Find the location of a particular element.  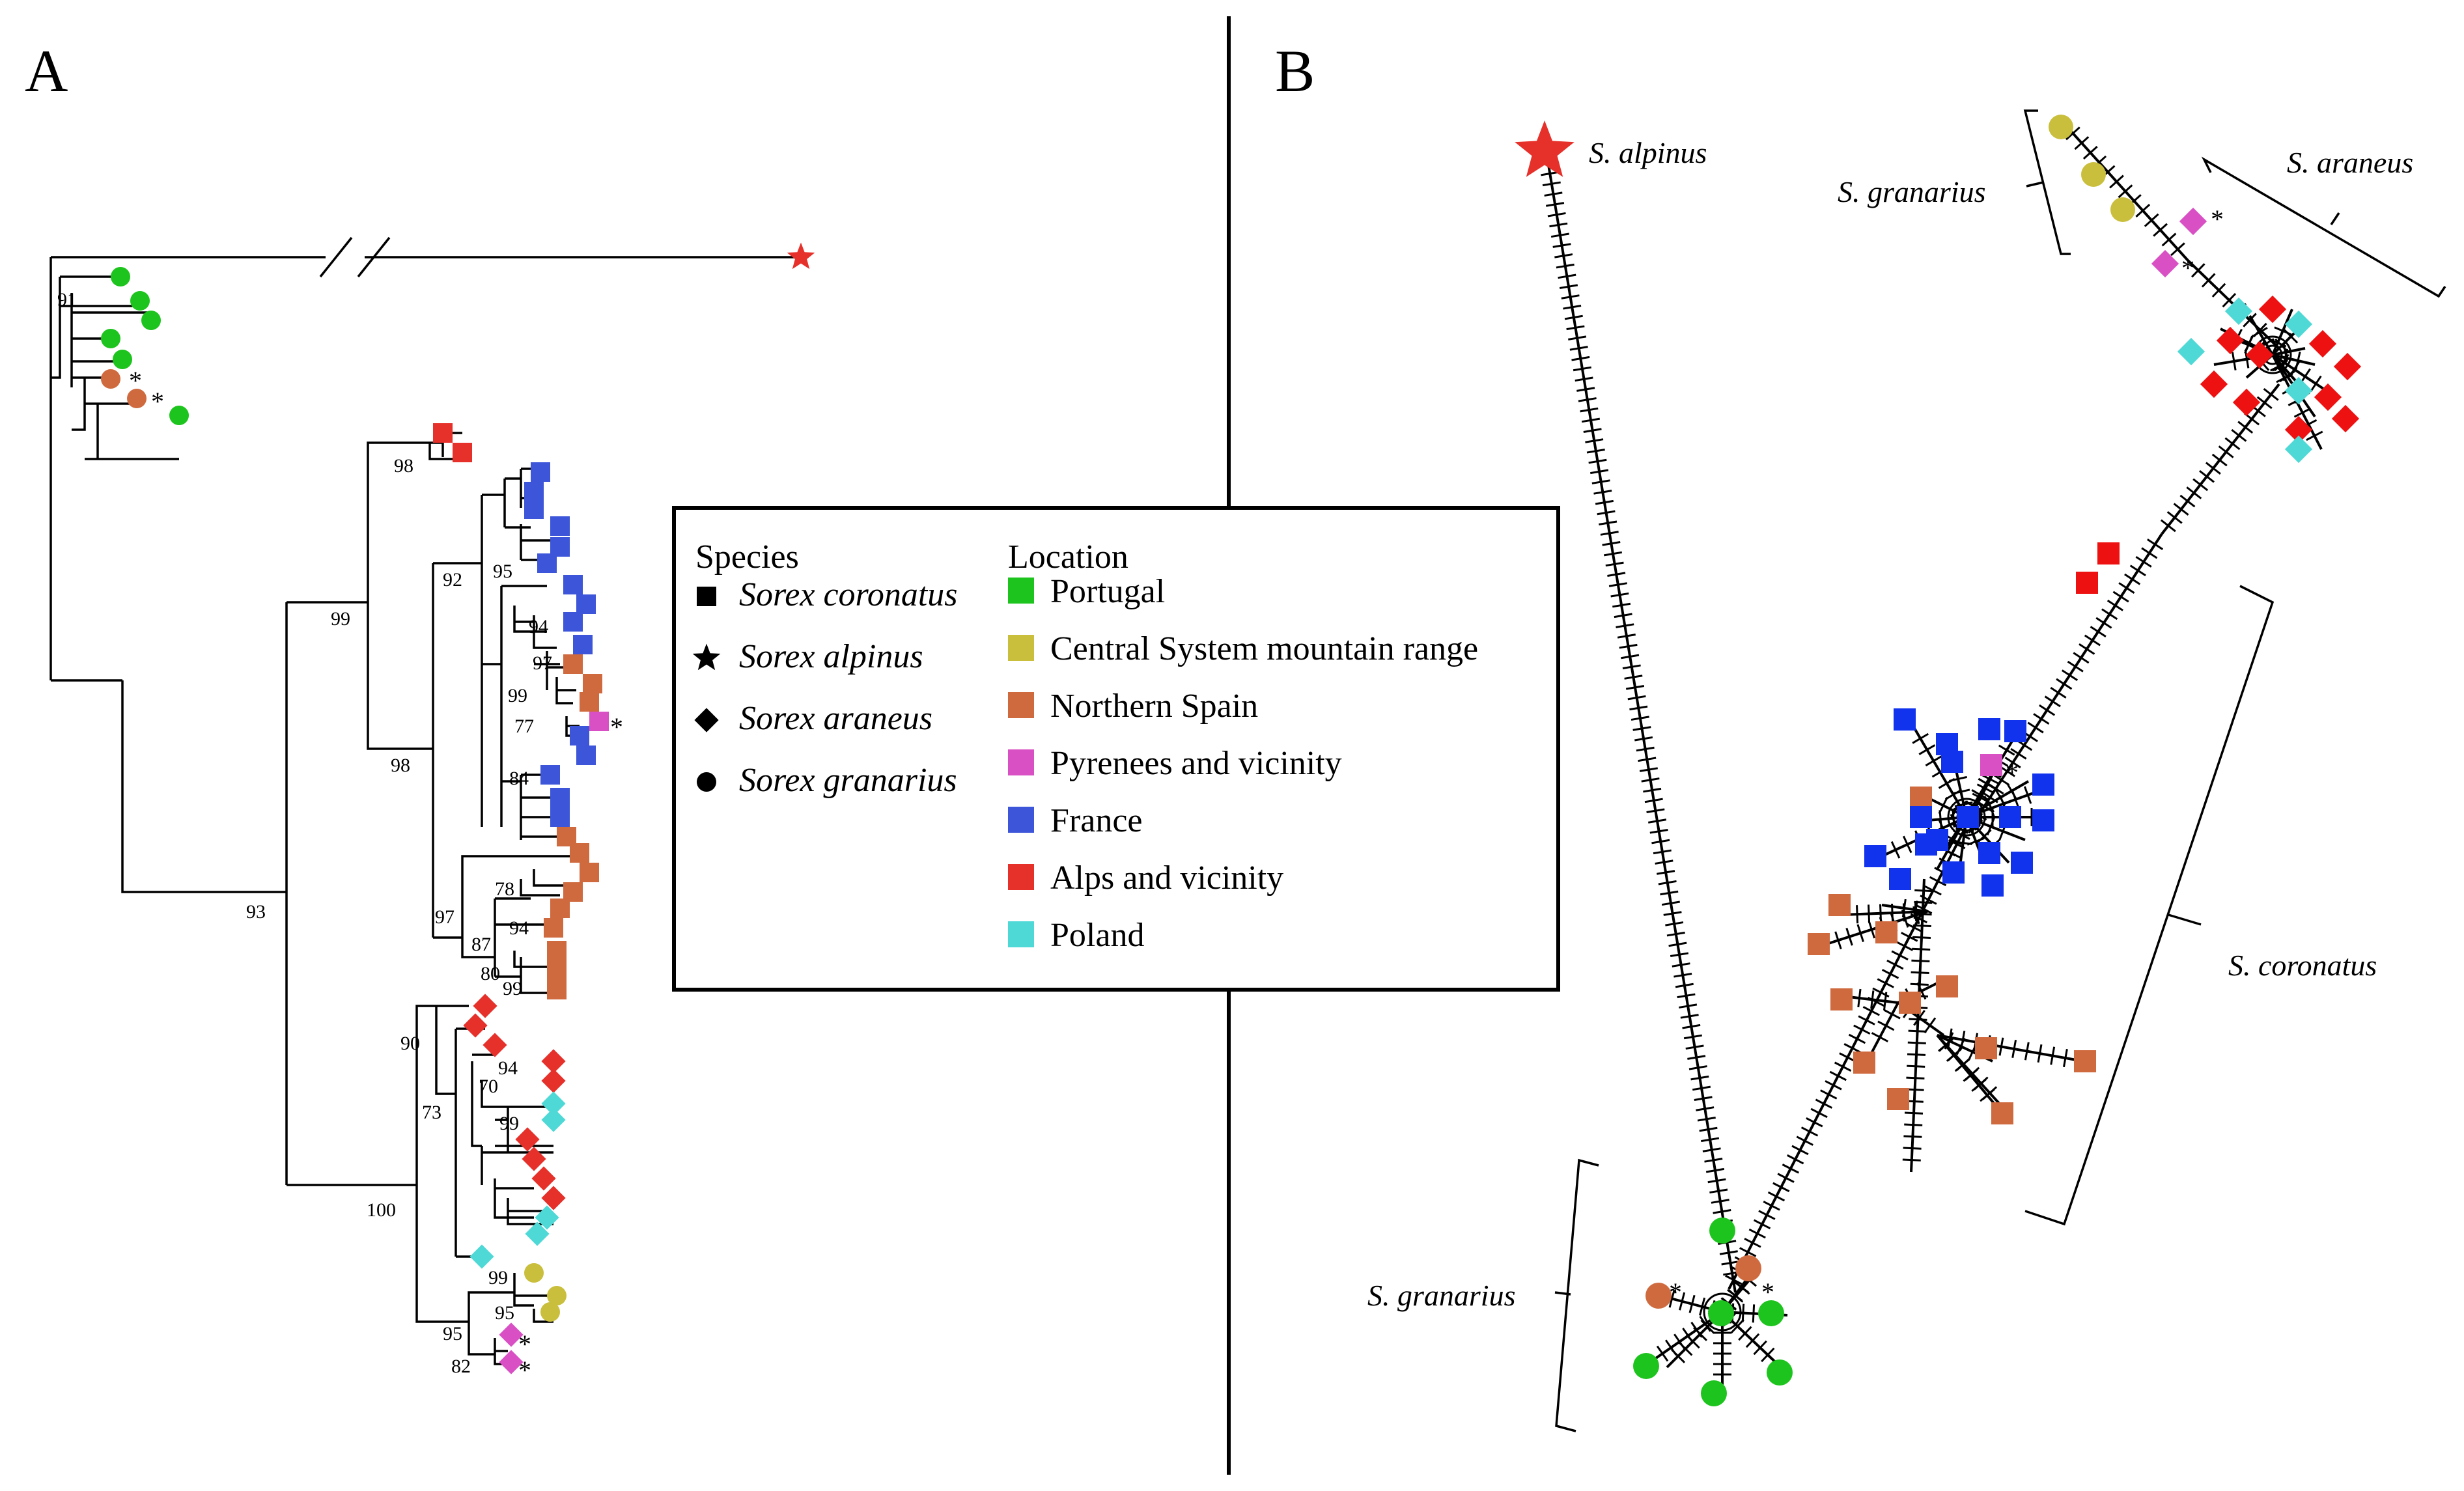

bootstrap-value: 97 is located at coordinates (542, 663).